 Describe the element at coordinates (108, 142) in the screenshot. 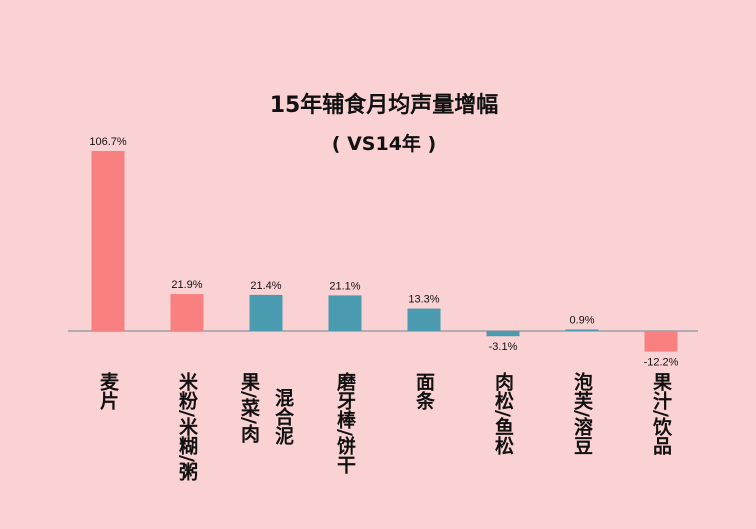

I see `value-label-0: 106.7%` at that location.